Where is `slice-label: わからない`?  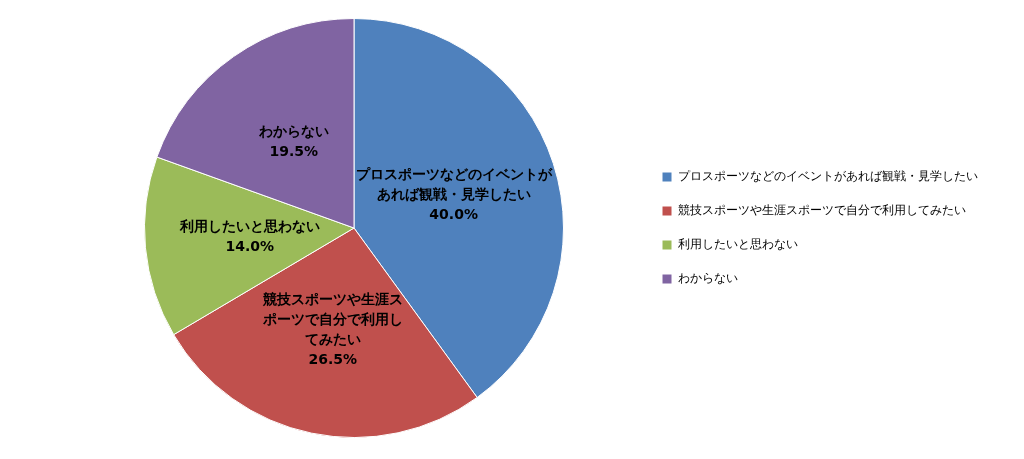 slice-label: わからない is located at coordinates (293, 130).